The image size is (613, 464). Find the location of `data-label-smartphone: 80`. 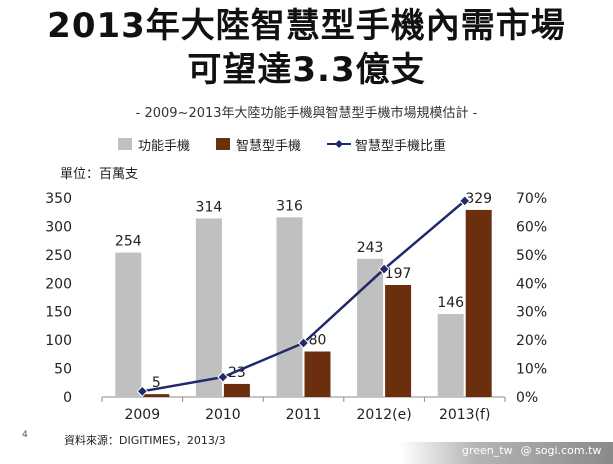

data-label-smartphone: 80 is located at coordinates (318, 341).